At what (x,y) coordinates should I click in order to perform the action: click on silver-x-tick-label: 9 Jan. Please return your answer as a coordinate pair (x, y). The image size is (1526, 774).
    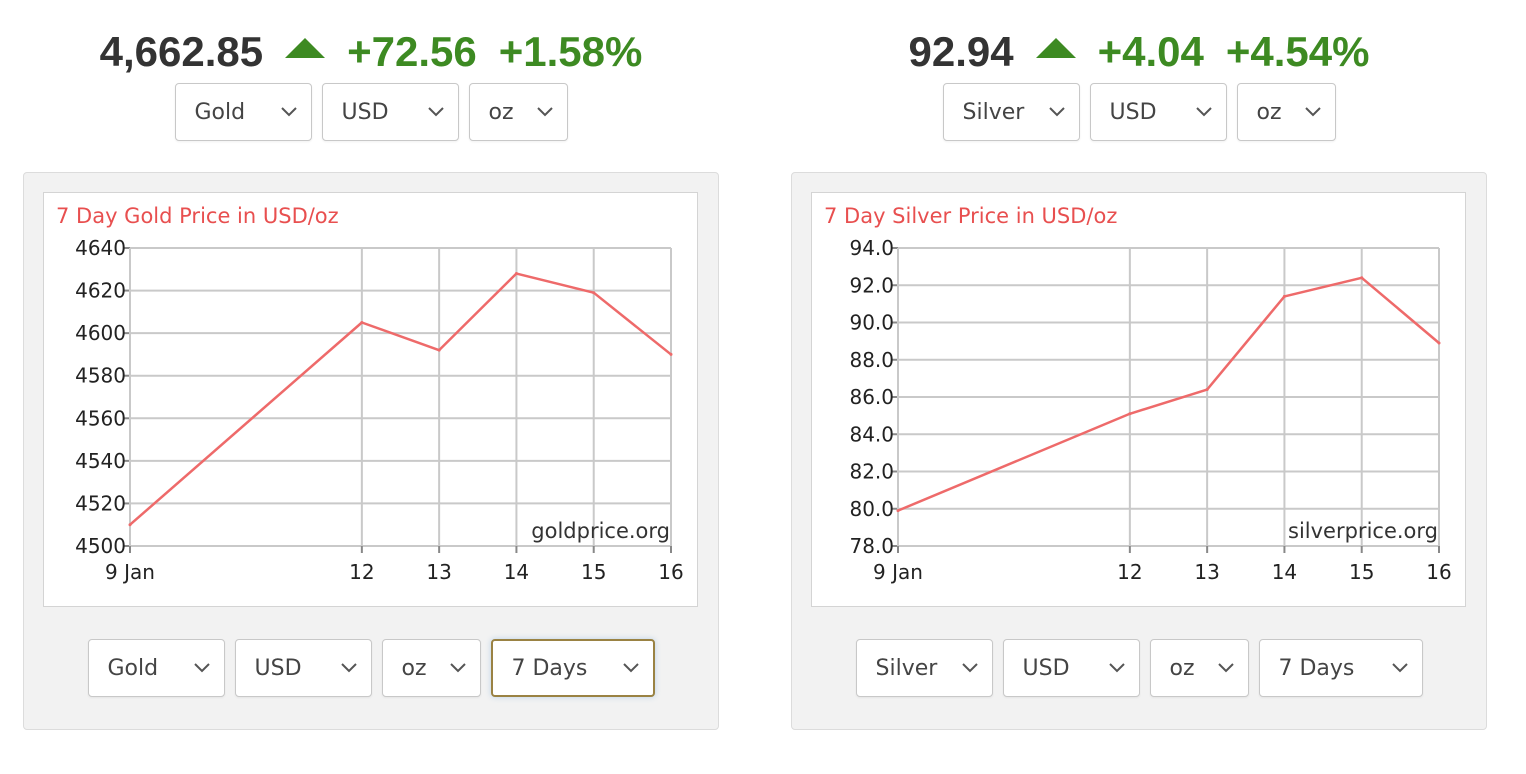
    Looking at the image, I should click on (898, 572).